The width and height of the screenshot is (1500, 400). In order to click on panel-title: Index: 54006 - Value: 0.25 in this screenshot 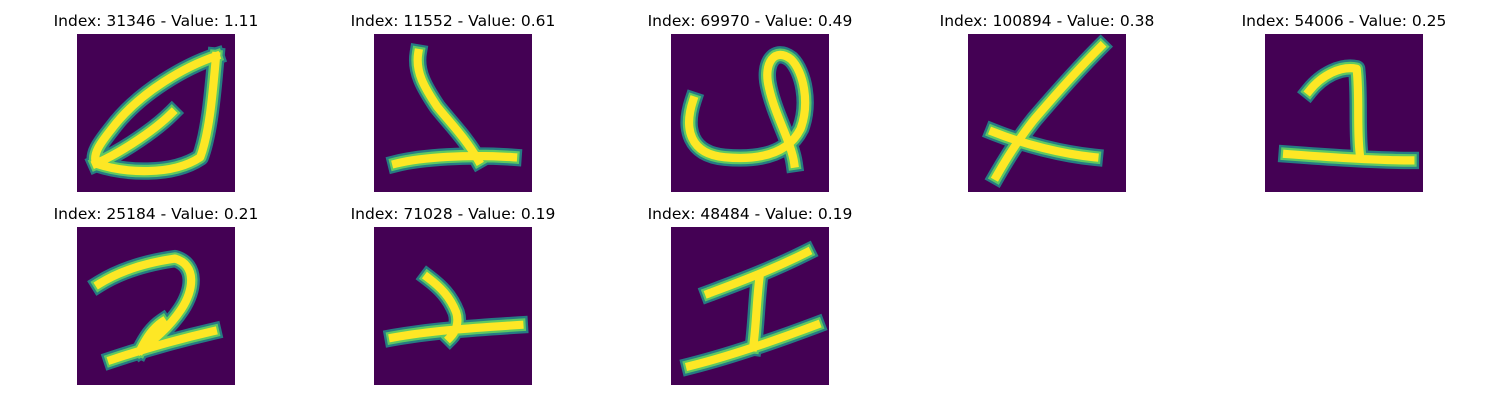, I will do `click(1344, 21)`.